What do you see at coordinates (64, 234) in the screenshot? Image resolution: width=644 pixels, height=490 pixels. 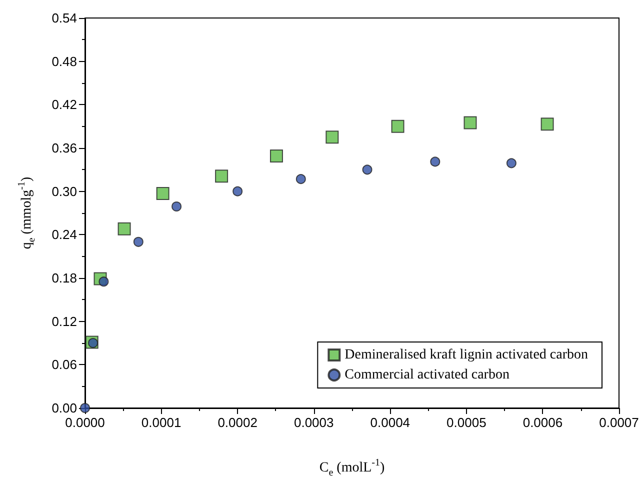 I see `y-tick-label: 0.24` at bounding box center [64, 234].